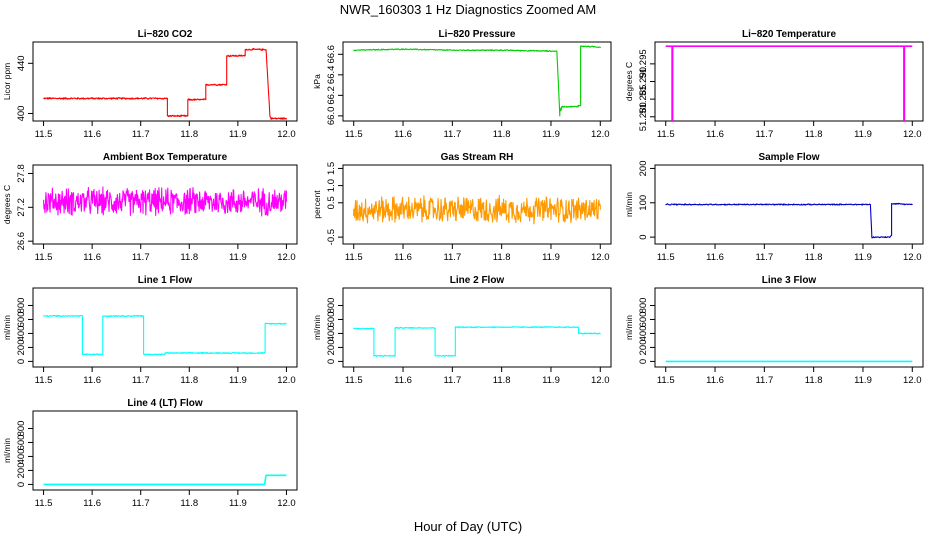  What do you see at coordinates (331, 75) in the screenshot?
I see `y-tick-label: 66.4` at bounding box center [331, 75].